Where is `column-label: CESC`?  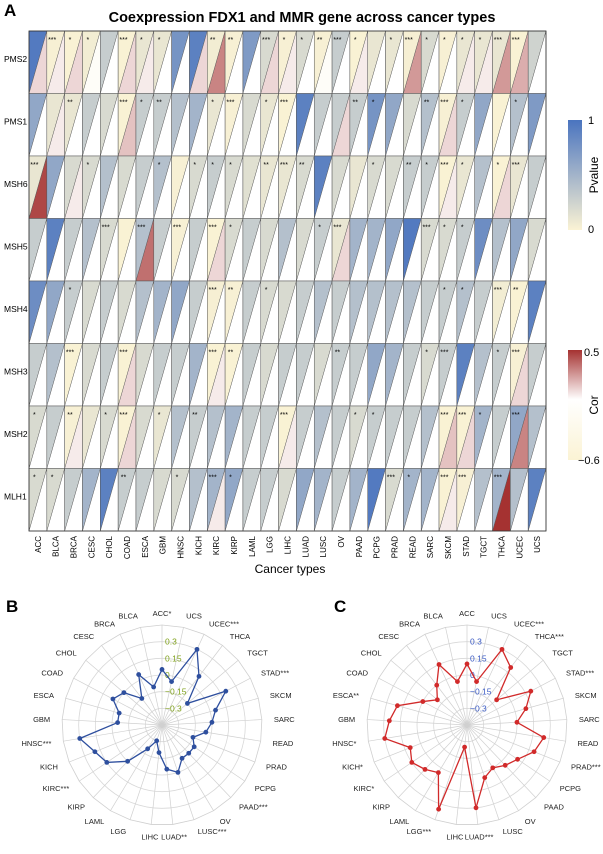 column-label: CESC is located at coordinates (91, 547).